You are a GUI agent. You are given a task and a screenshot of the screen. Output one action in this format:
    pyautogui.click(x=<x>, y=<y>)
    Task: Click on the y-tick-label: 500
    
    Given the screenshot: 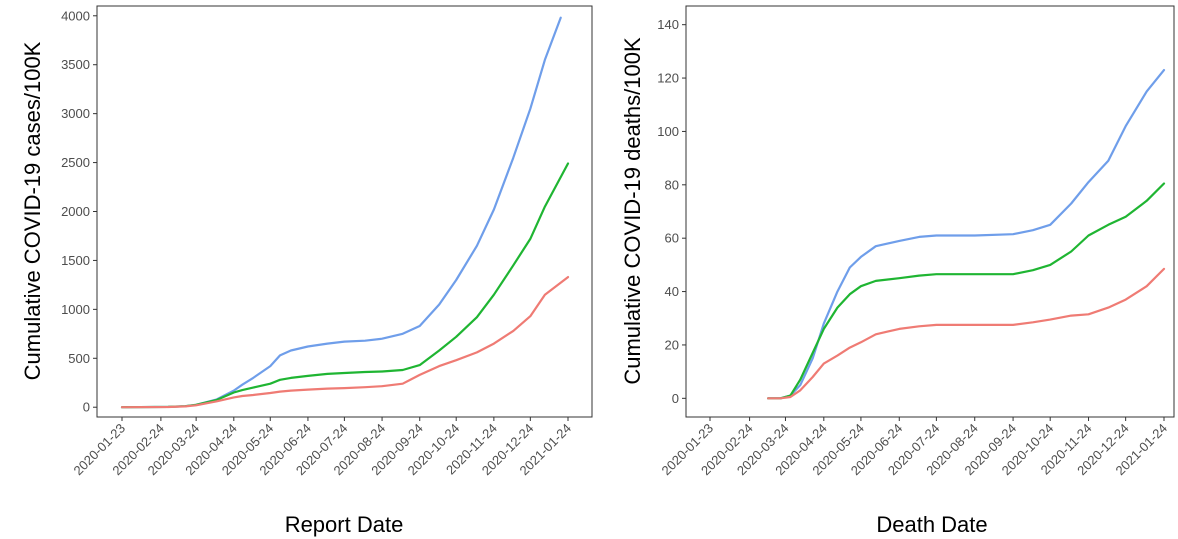 What is the action you would take?
    pyautogui.click(x=79, y=358)
    